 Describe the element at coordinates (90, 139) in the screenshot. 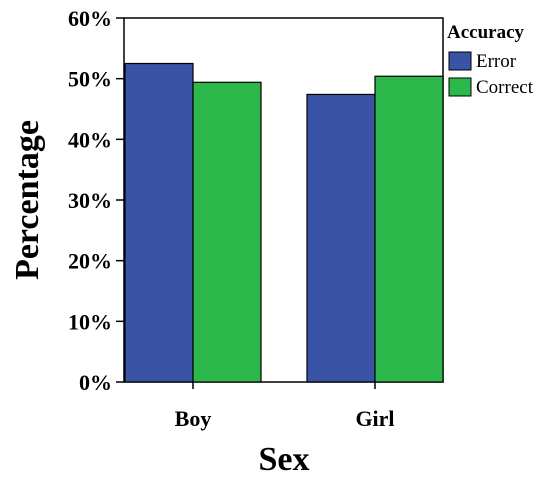

I see `y-tick-label: 40%` at that location.